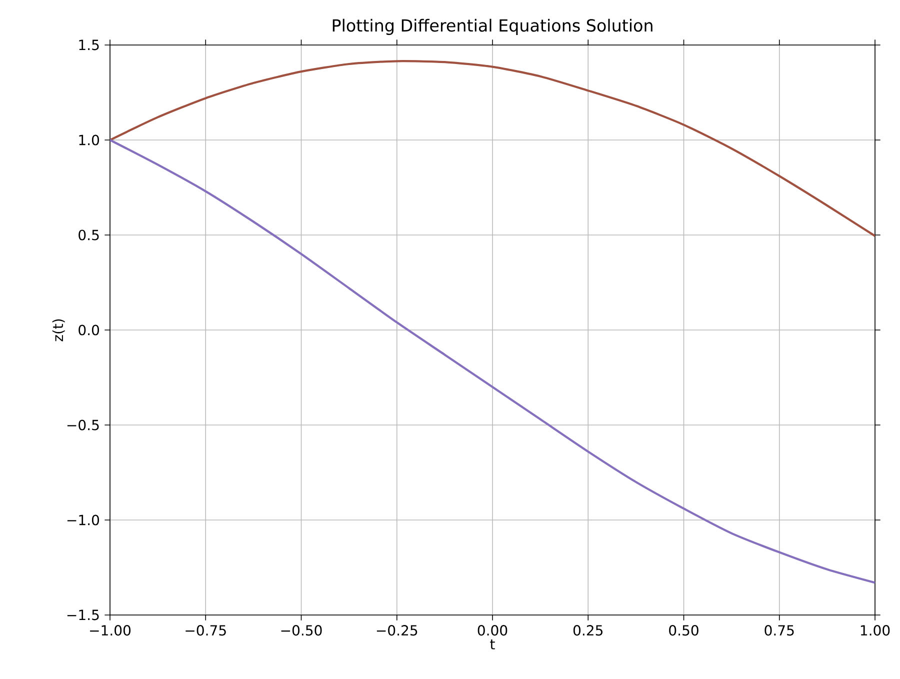  I want to click on y-tick-label: −0.5, so click(83, 425).